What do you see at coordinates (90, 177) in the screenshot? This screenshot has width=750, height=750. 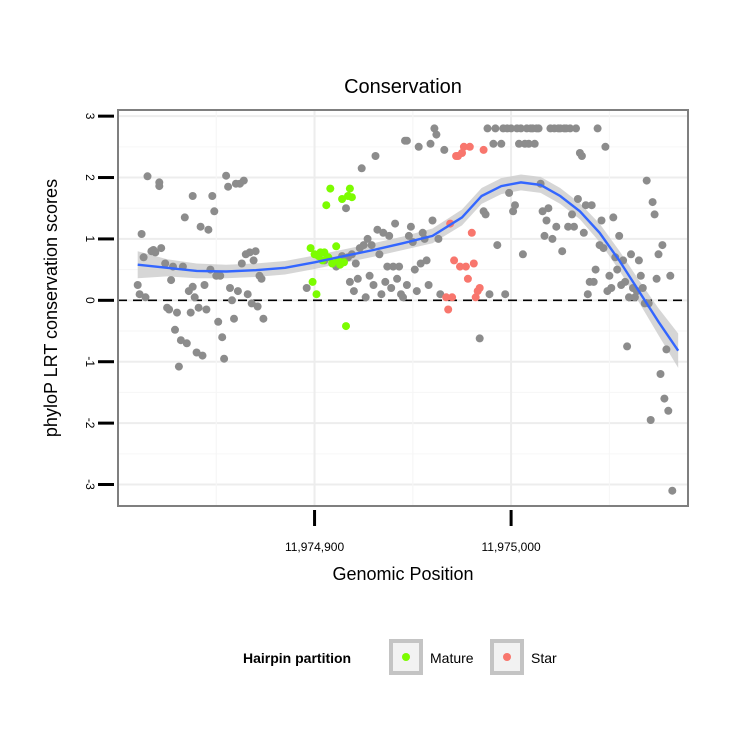 I see `y-tick-label: 2` at bounding box center [90, 177].